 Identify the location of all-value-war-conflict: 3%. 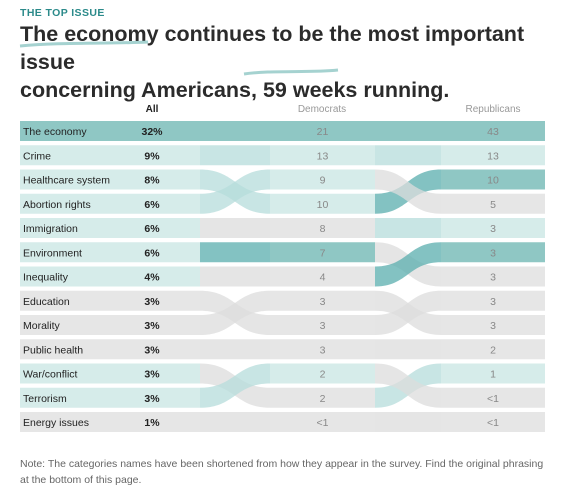
(152, 375).